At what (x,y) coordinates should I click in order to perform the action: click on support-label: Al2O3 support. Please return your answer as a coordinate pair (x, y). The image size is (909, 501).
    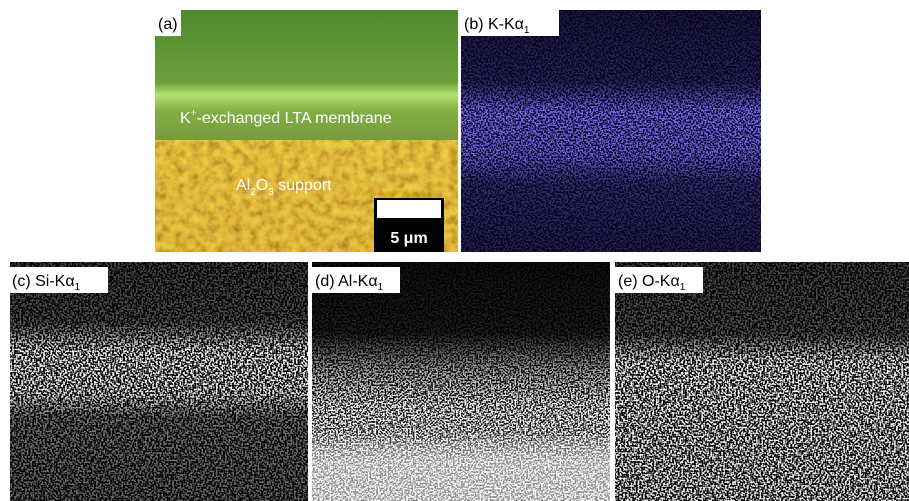
    Looking at the image, I should click on (284, 187).